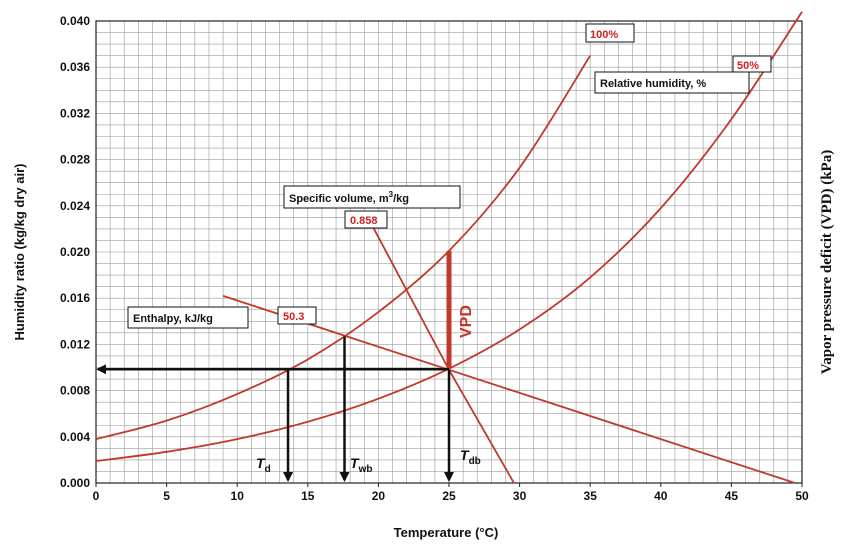 The image size is (843, 546). Describe the element at coordinates (653, 84) in the screenshot. I see `svg-text: Relative humidity, %` at that location.